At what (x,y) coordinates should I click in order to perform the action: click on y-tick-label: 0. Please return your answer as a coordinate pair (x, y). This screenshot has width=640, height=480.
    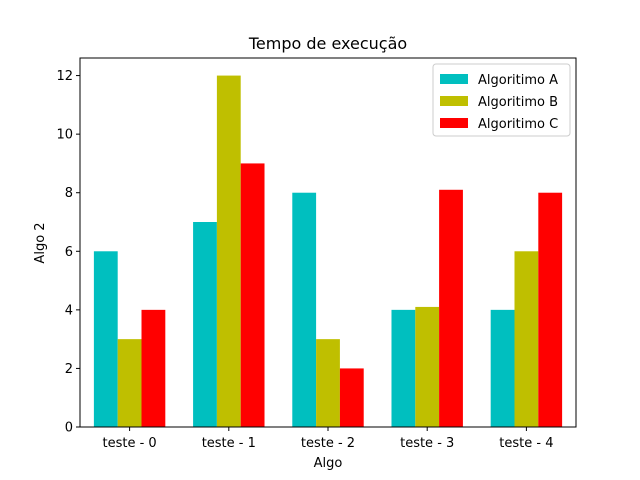
    Looking at the image, I should click on (69, 428).